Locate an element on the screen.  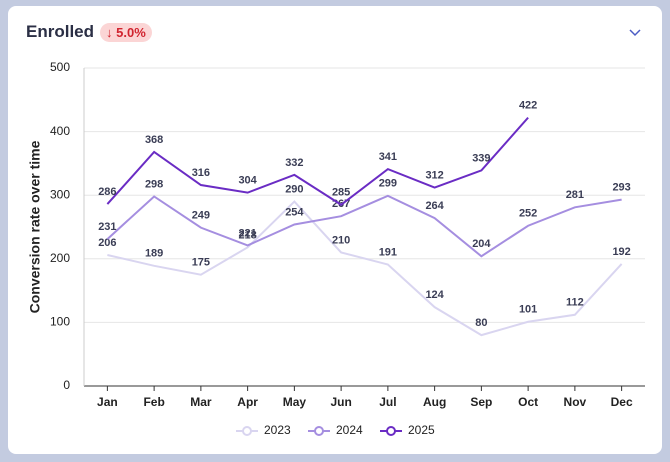
data-label: 175 is located at coordinates (201, 263).